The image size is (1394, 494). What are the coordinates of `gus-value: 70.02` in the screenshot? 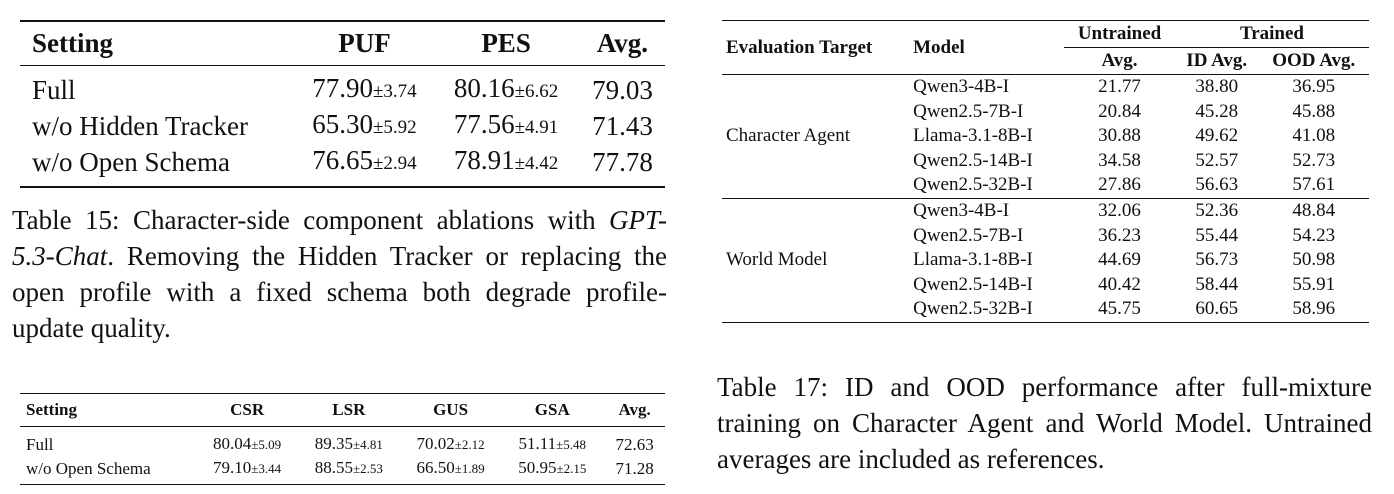 It's located at (435, 443).